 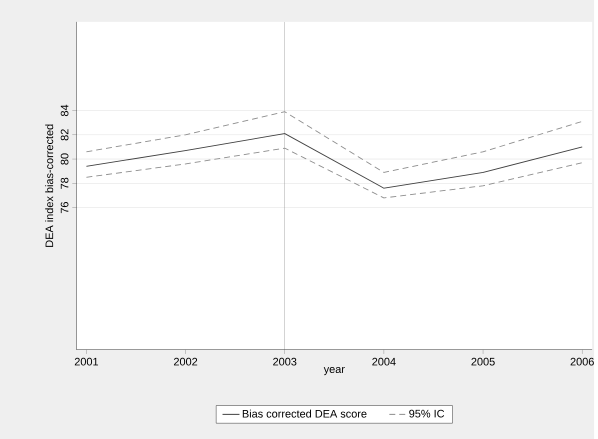 I want to click on y-axis-title: DEA index bias-corrected, so click(x=49, y=185).